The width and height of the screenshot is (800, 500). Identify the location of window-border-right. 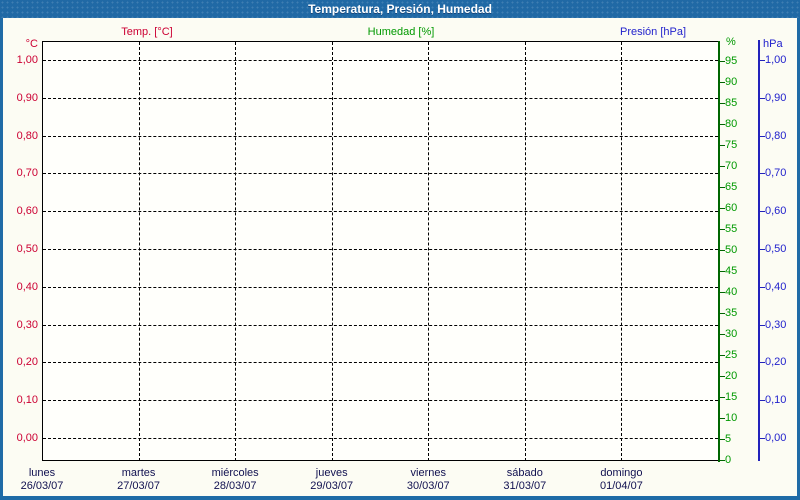
(798, 259).